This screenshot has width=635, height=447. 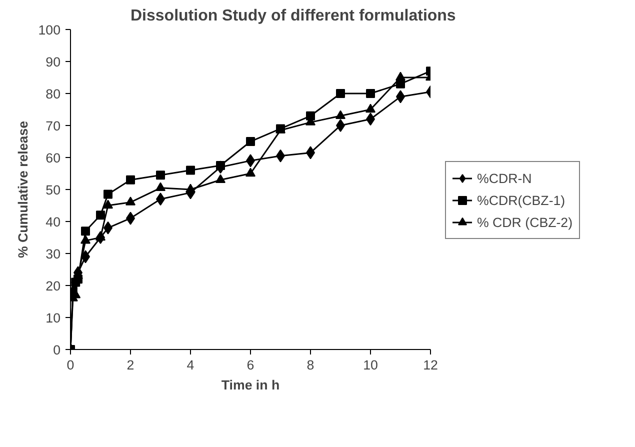 I want to click on y-tick-label: 70, so click(x=53, y=126).